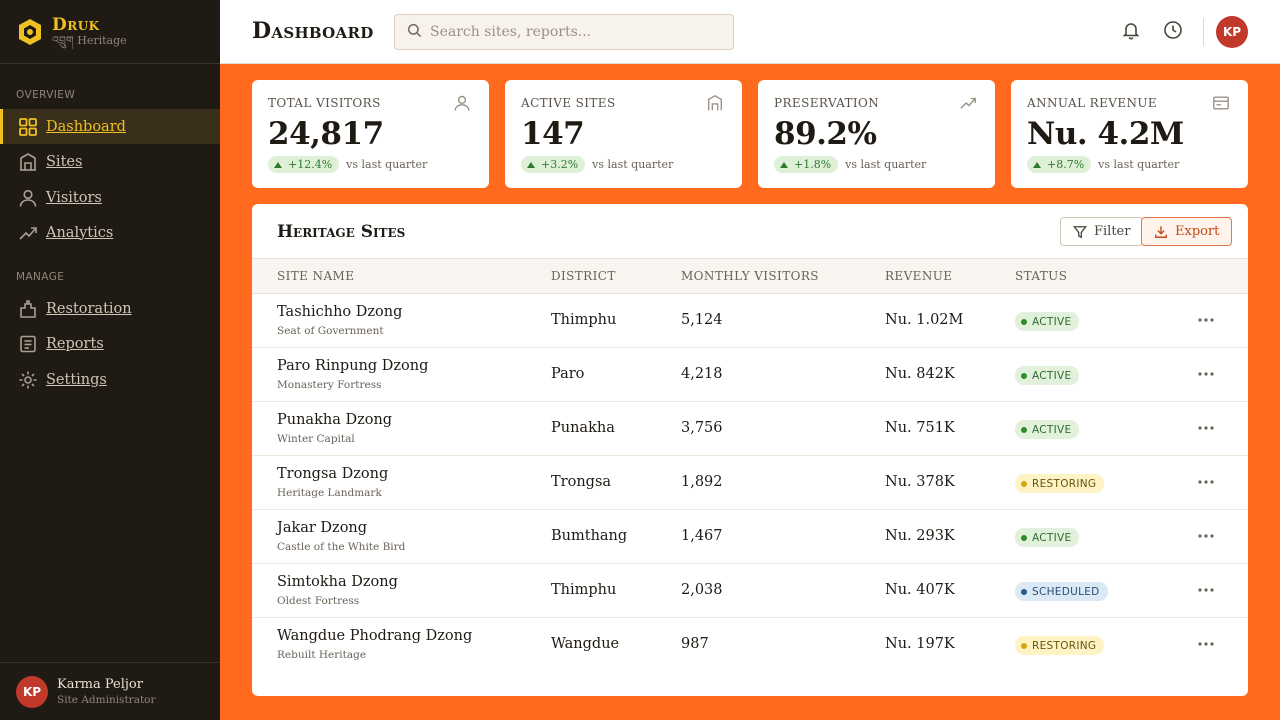 The height and width of the screenshot is (720, 1280). What do you see at coordinates (919, 276) in the screenshot?
I see `column-header-revenue: Revenue` at bounding box center [919, 276].